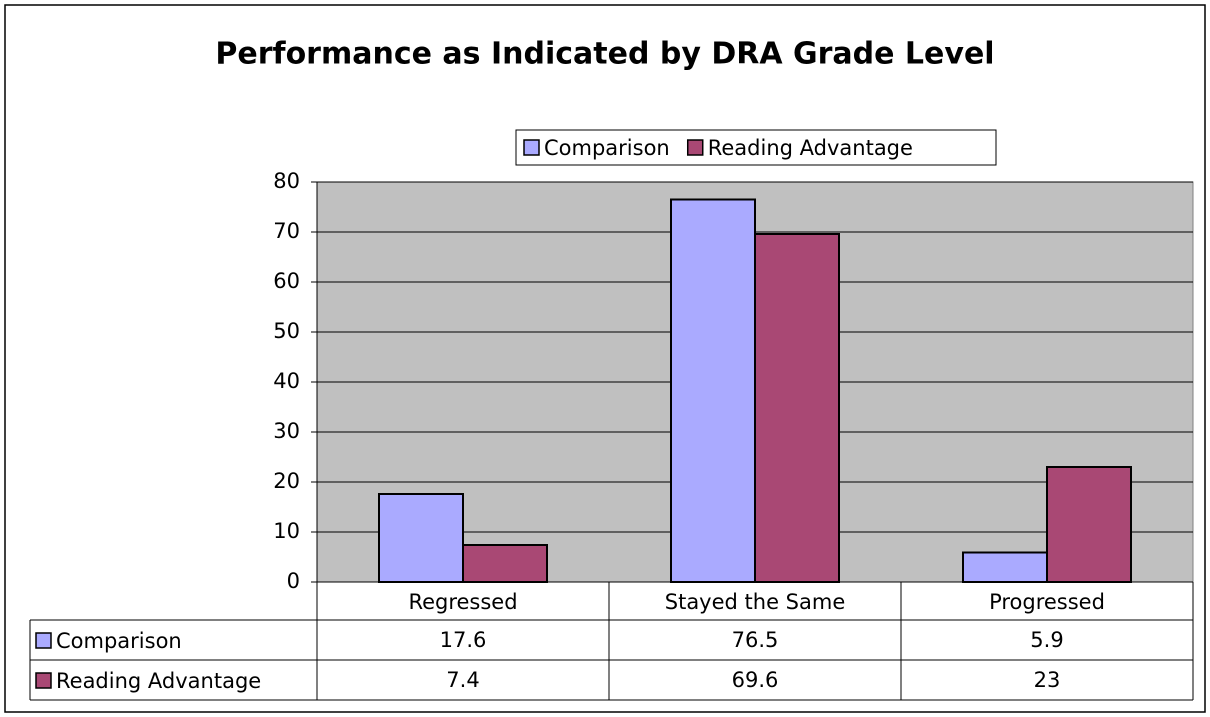 The image size is (1210, 717). I want to click on y-tick-label: 0, so click(293, 581).